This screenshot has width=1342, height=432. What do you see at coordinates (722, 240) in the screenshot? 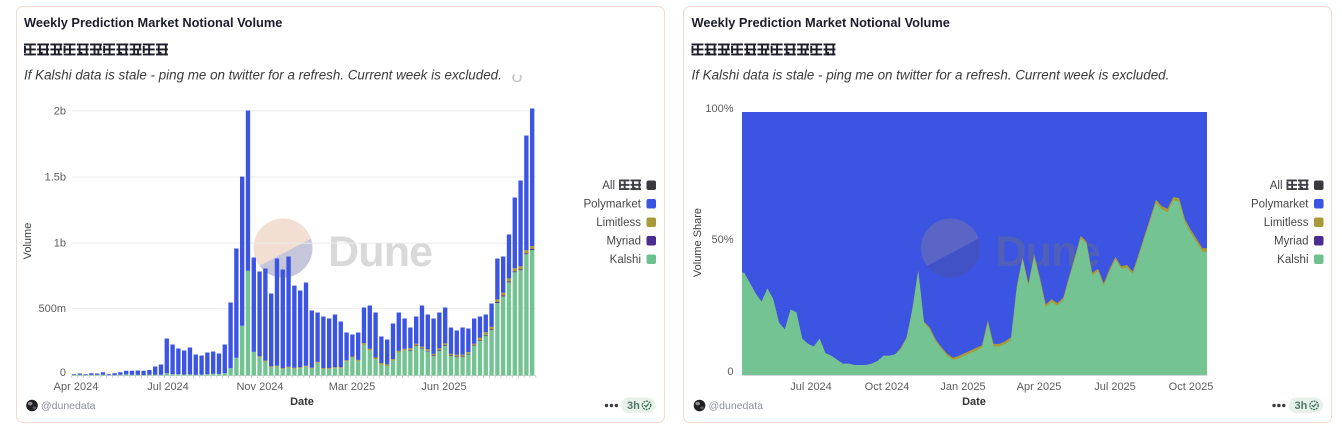
I see `svg-text: 50%` at bounding box center [722, 240].